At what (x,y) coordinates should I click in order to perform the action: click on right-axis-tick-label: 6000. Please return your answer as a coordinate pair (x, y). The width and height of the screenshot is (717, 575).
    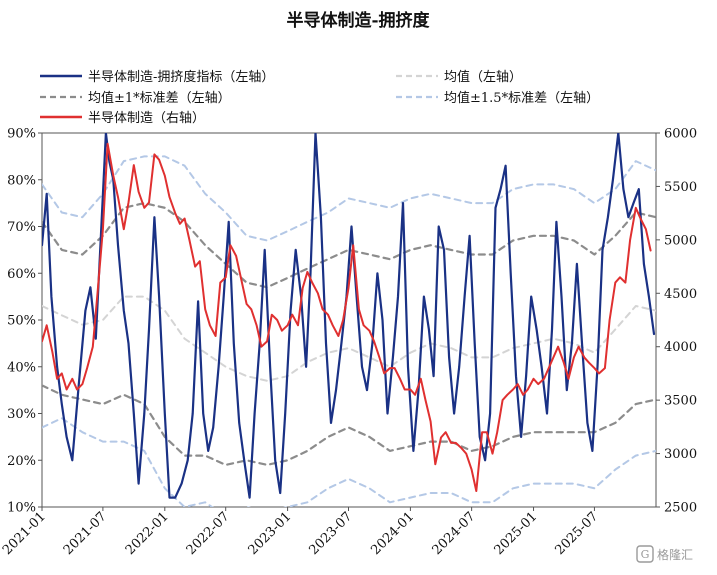
    Looking at the image, I should click on (680, 134).